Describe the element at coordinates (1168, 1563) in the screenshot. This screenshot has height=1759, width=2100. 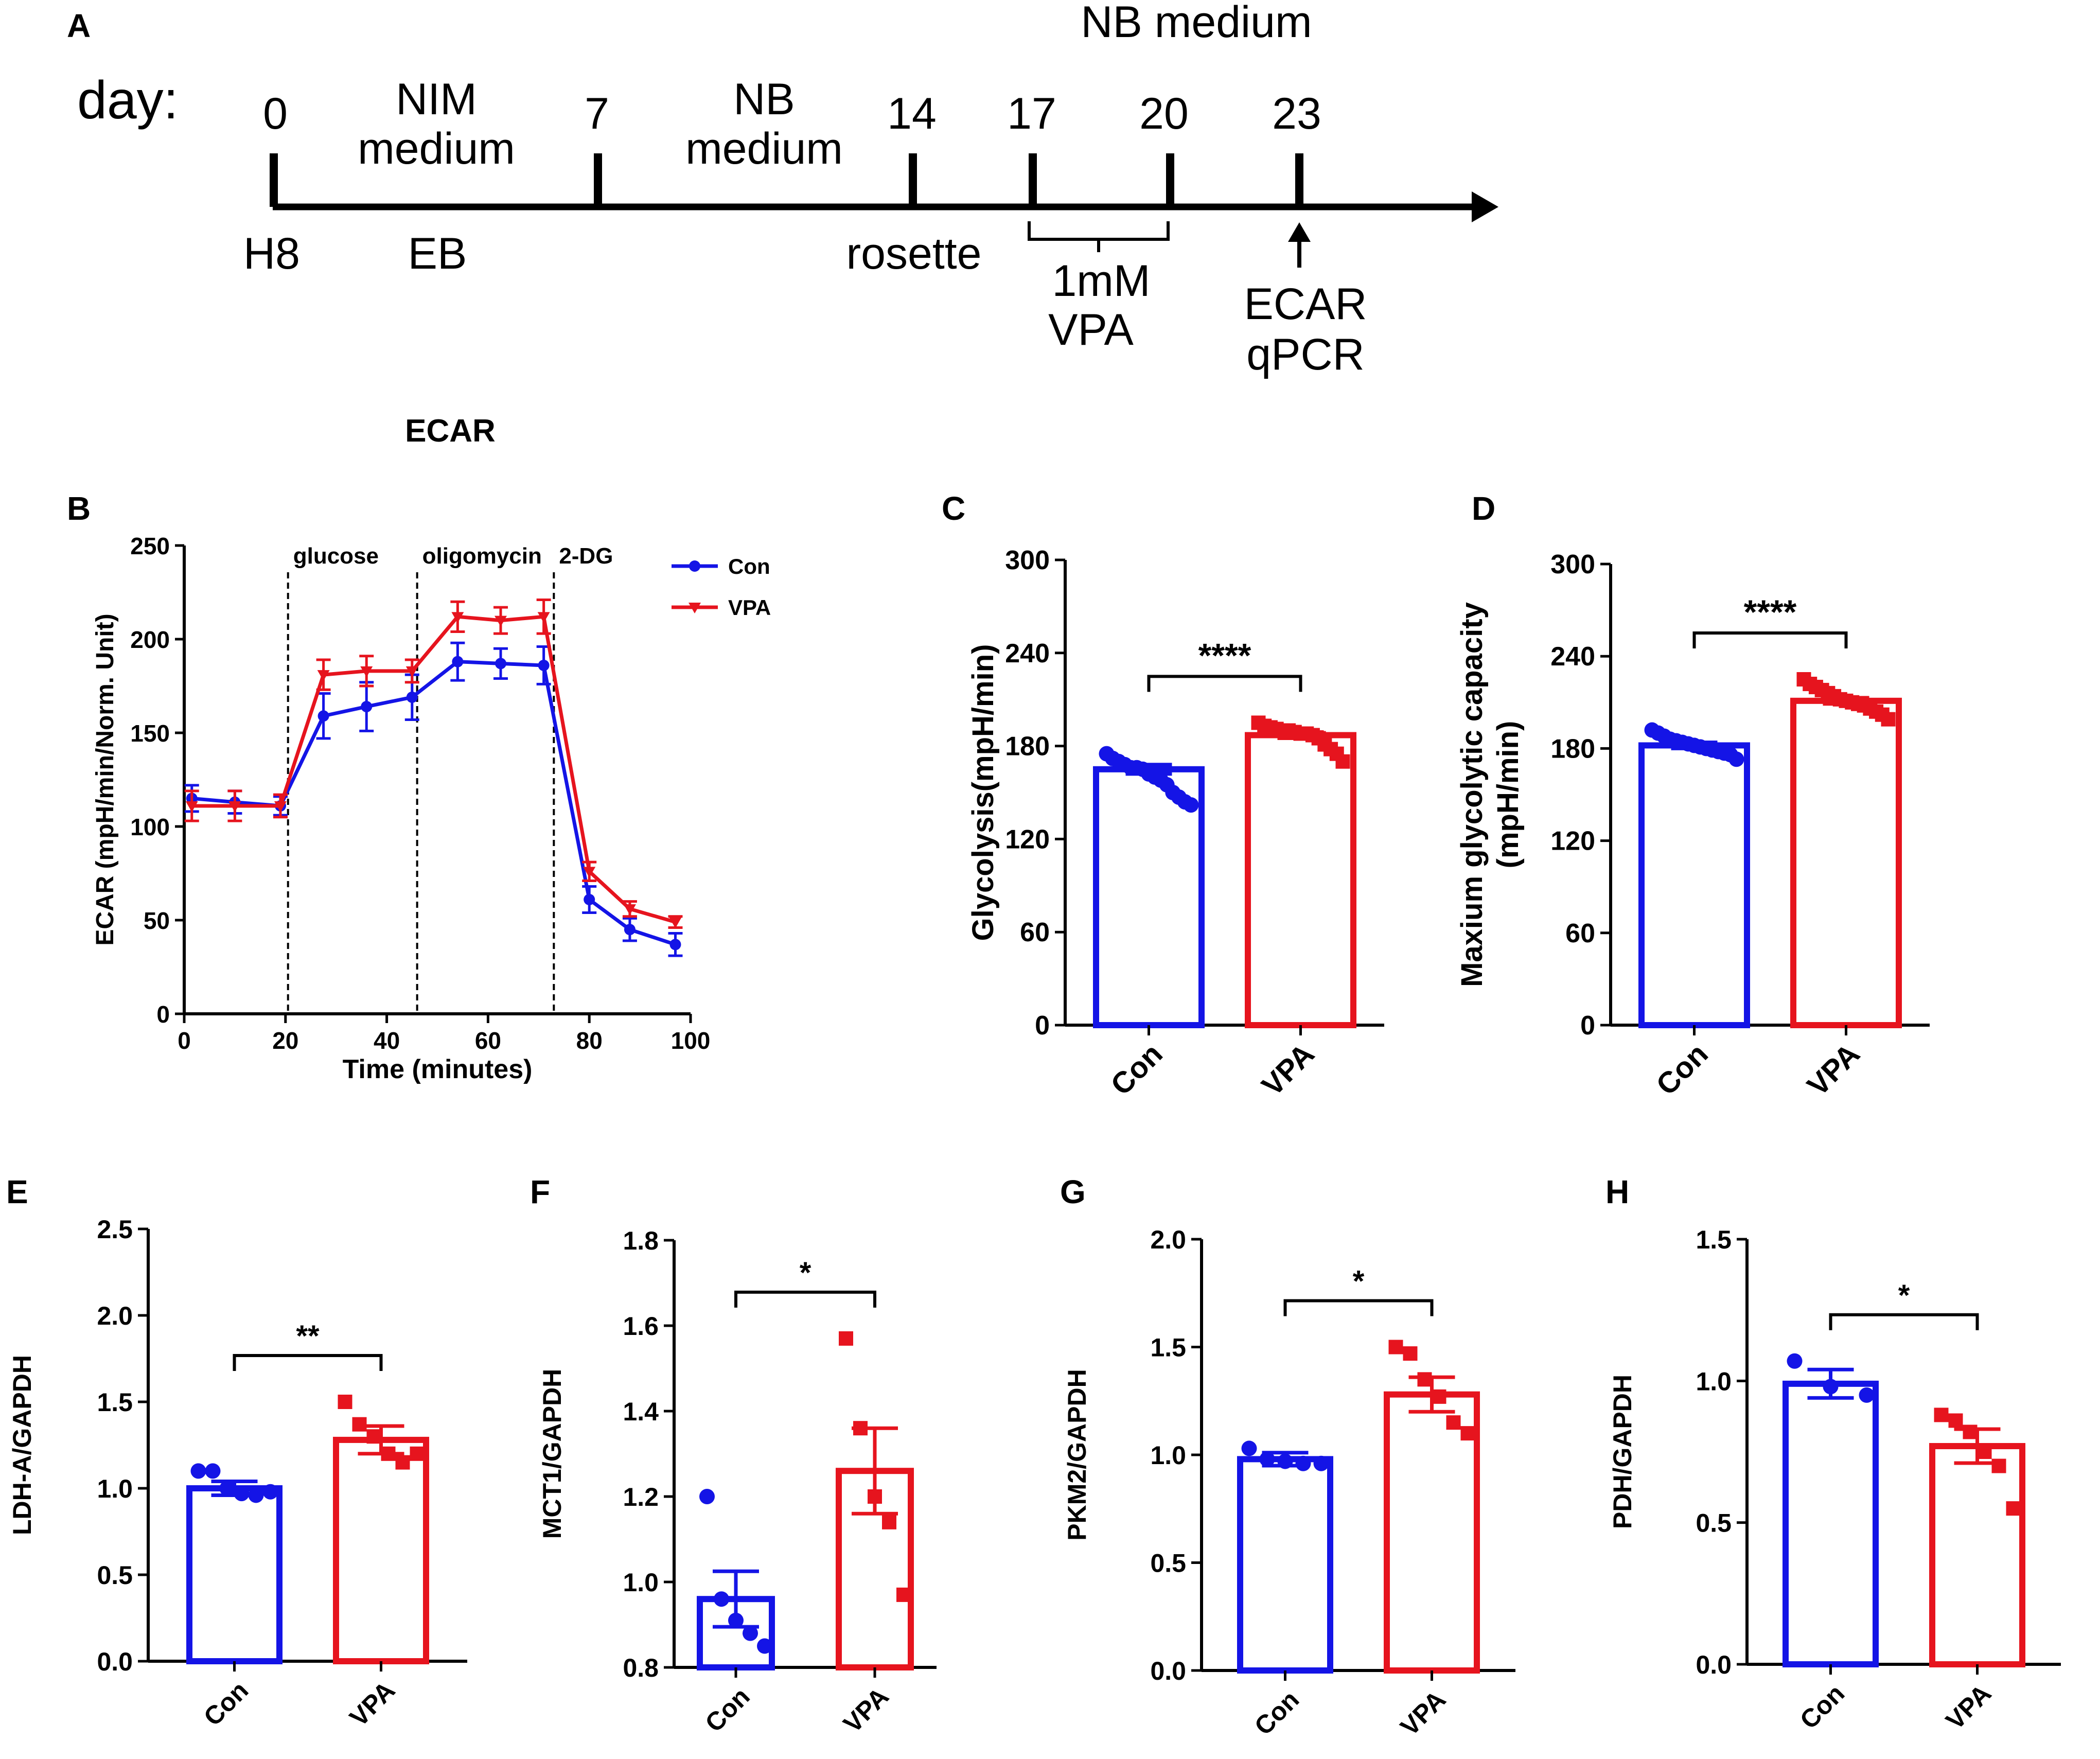
I see `y-tick-label: 0.5` at that location.